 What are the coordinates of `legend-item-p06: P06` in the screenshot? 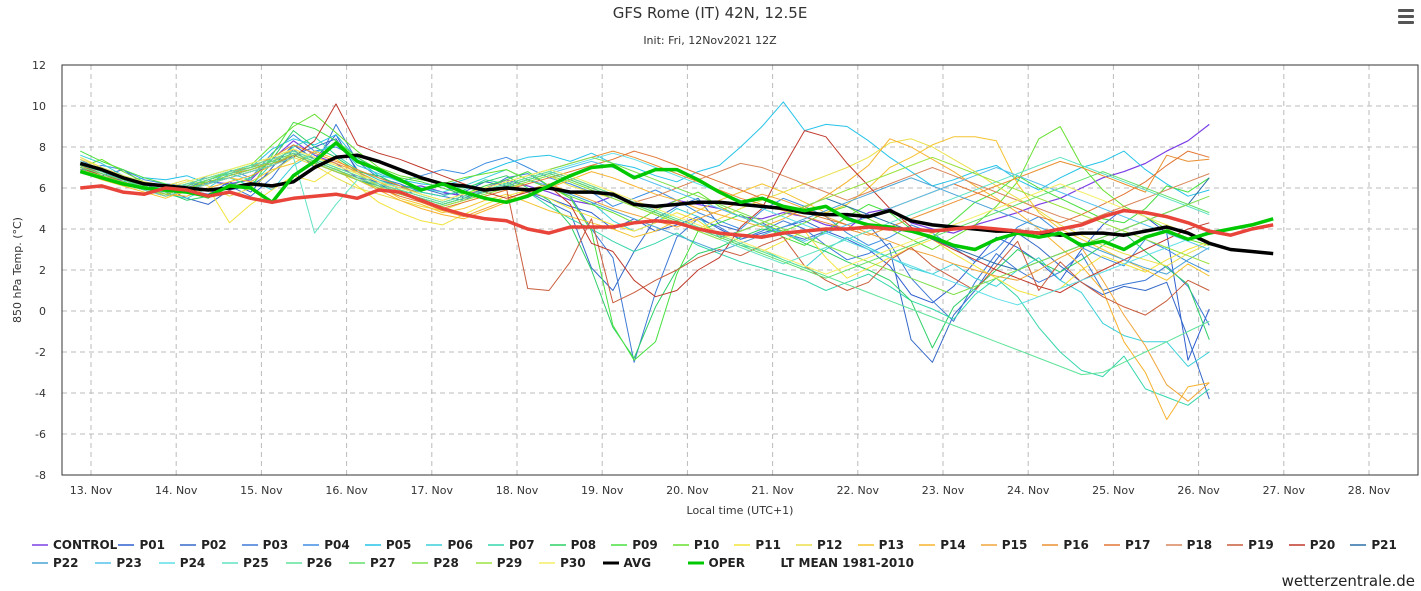 It's located at (457, 545).